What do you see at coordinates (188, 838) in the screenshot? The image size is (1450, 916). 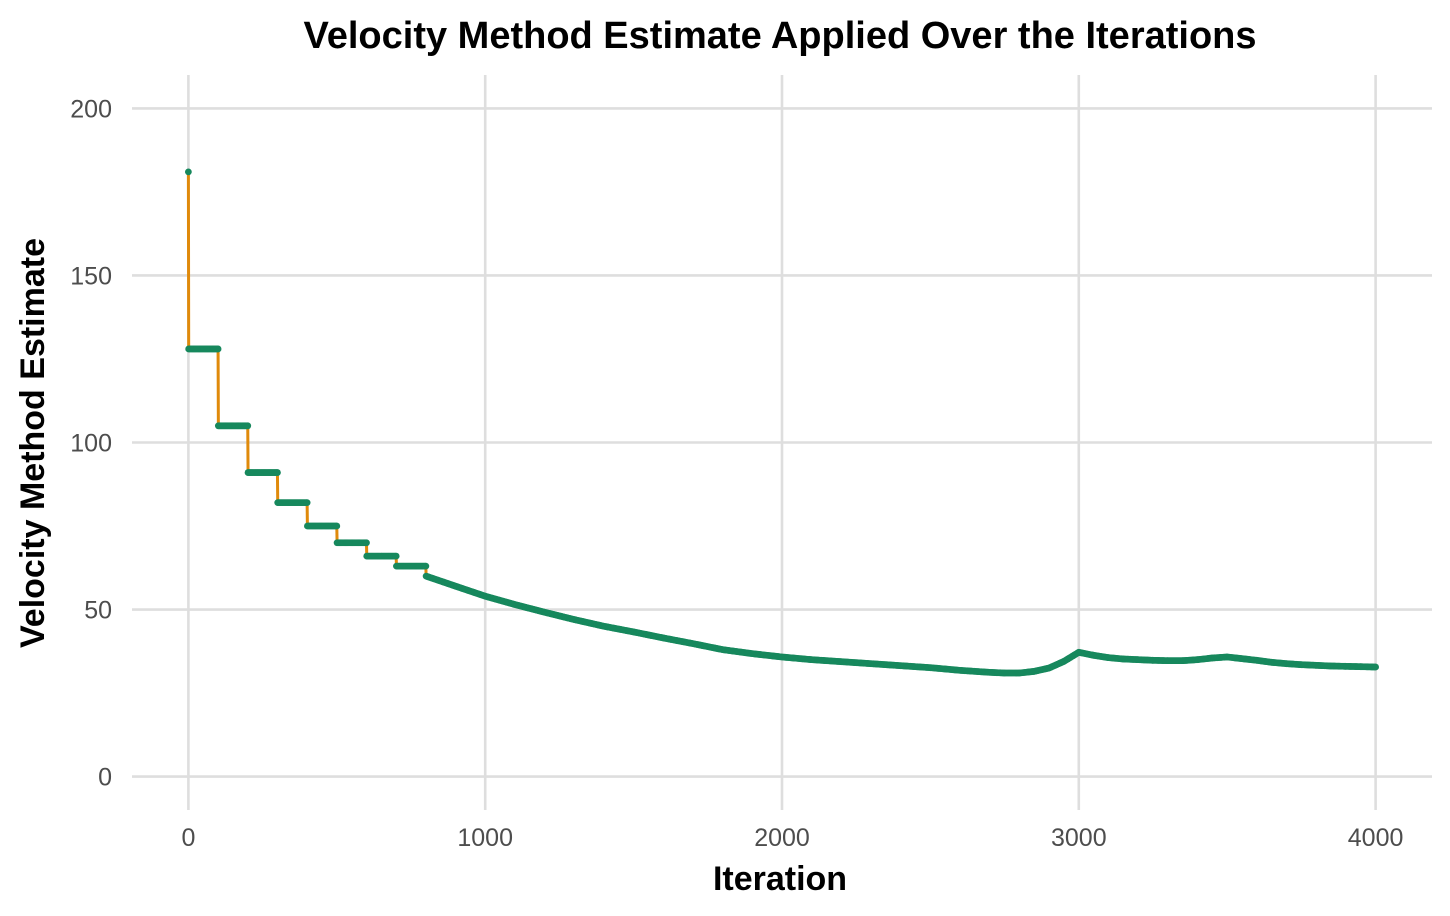 I see `x-tick-label: 0` at bounding box center [188, 838].